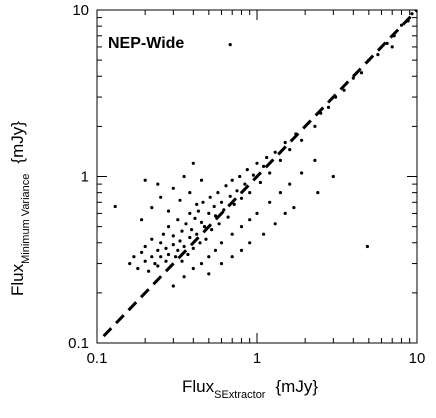  Describe the element at coordinates (296, 386) in the screenshot. I see `x-axis-title-unit: {mJy}` at that location.